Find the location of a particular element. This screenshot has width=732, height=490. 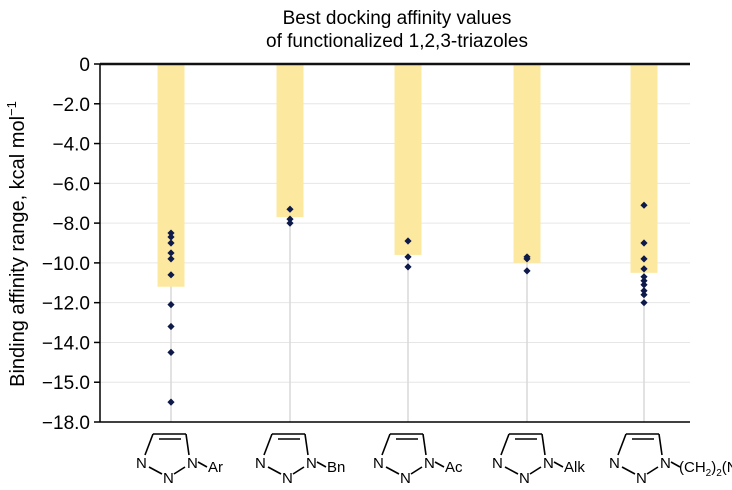

y-axis-label: Binding affinity range, kcal mol−1 is located at coordinates (16, 244).